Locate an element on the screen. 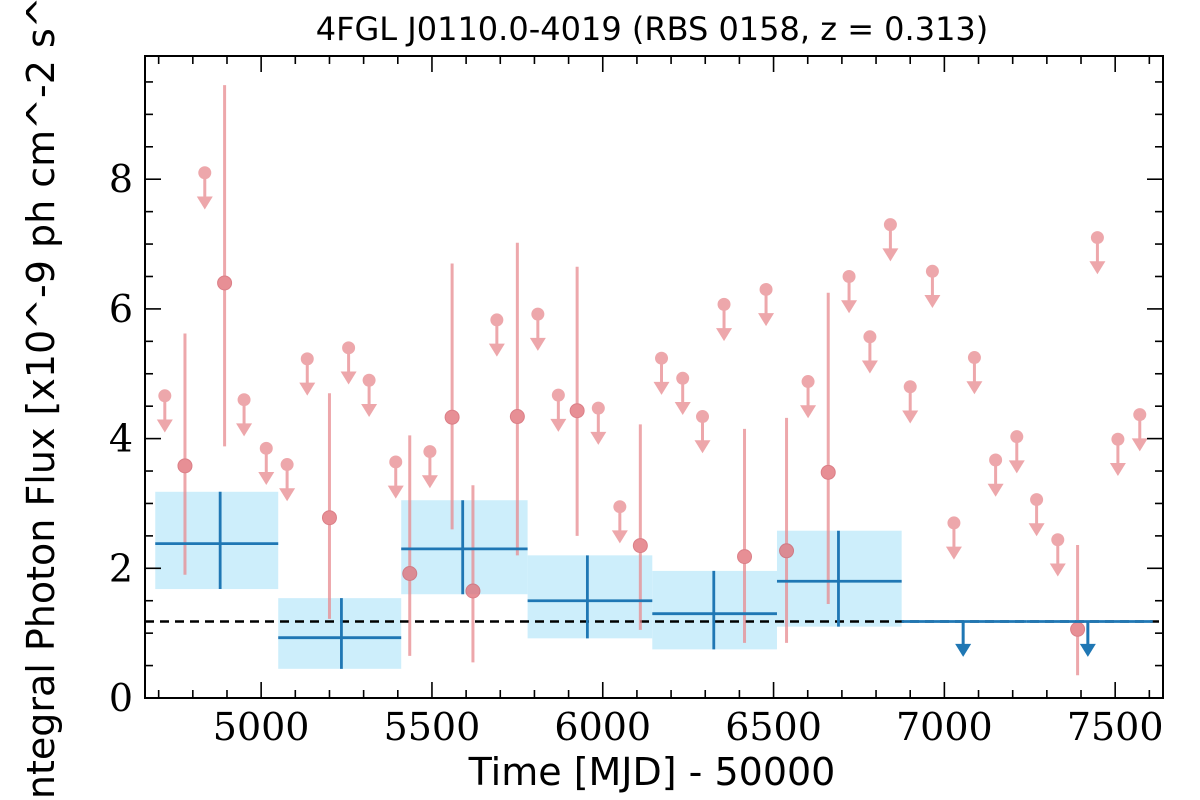 The height and width of the screenshot is (800, 1200). x-tick-label: 7000 is located at coordinates (944, 727).